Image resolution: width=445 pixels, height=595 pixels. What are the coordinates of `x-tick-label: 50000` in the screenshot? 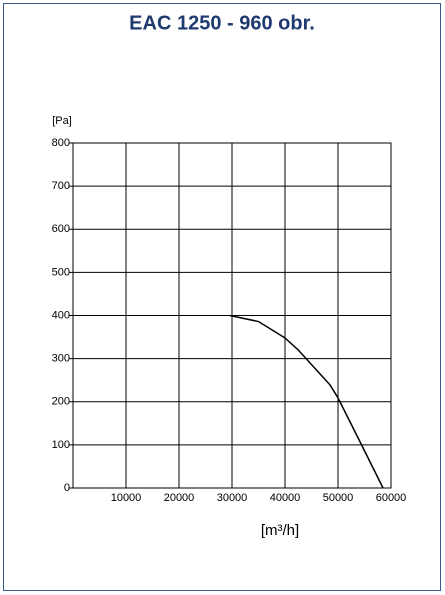 It's located at (338, 498).